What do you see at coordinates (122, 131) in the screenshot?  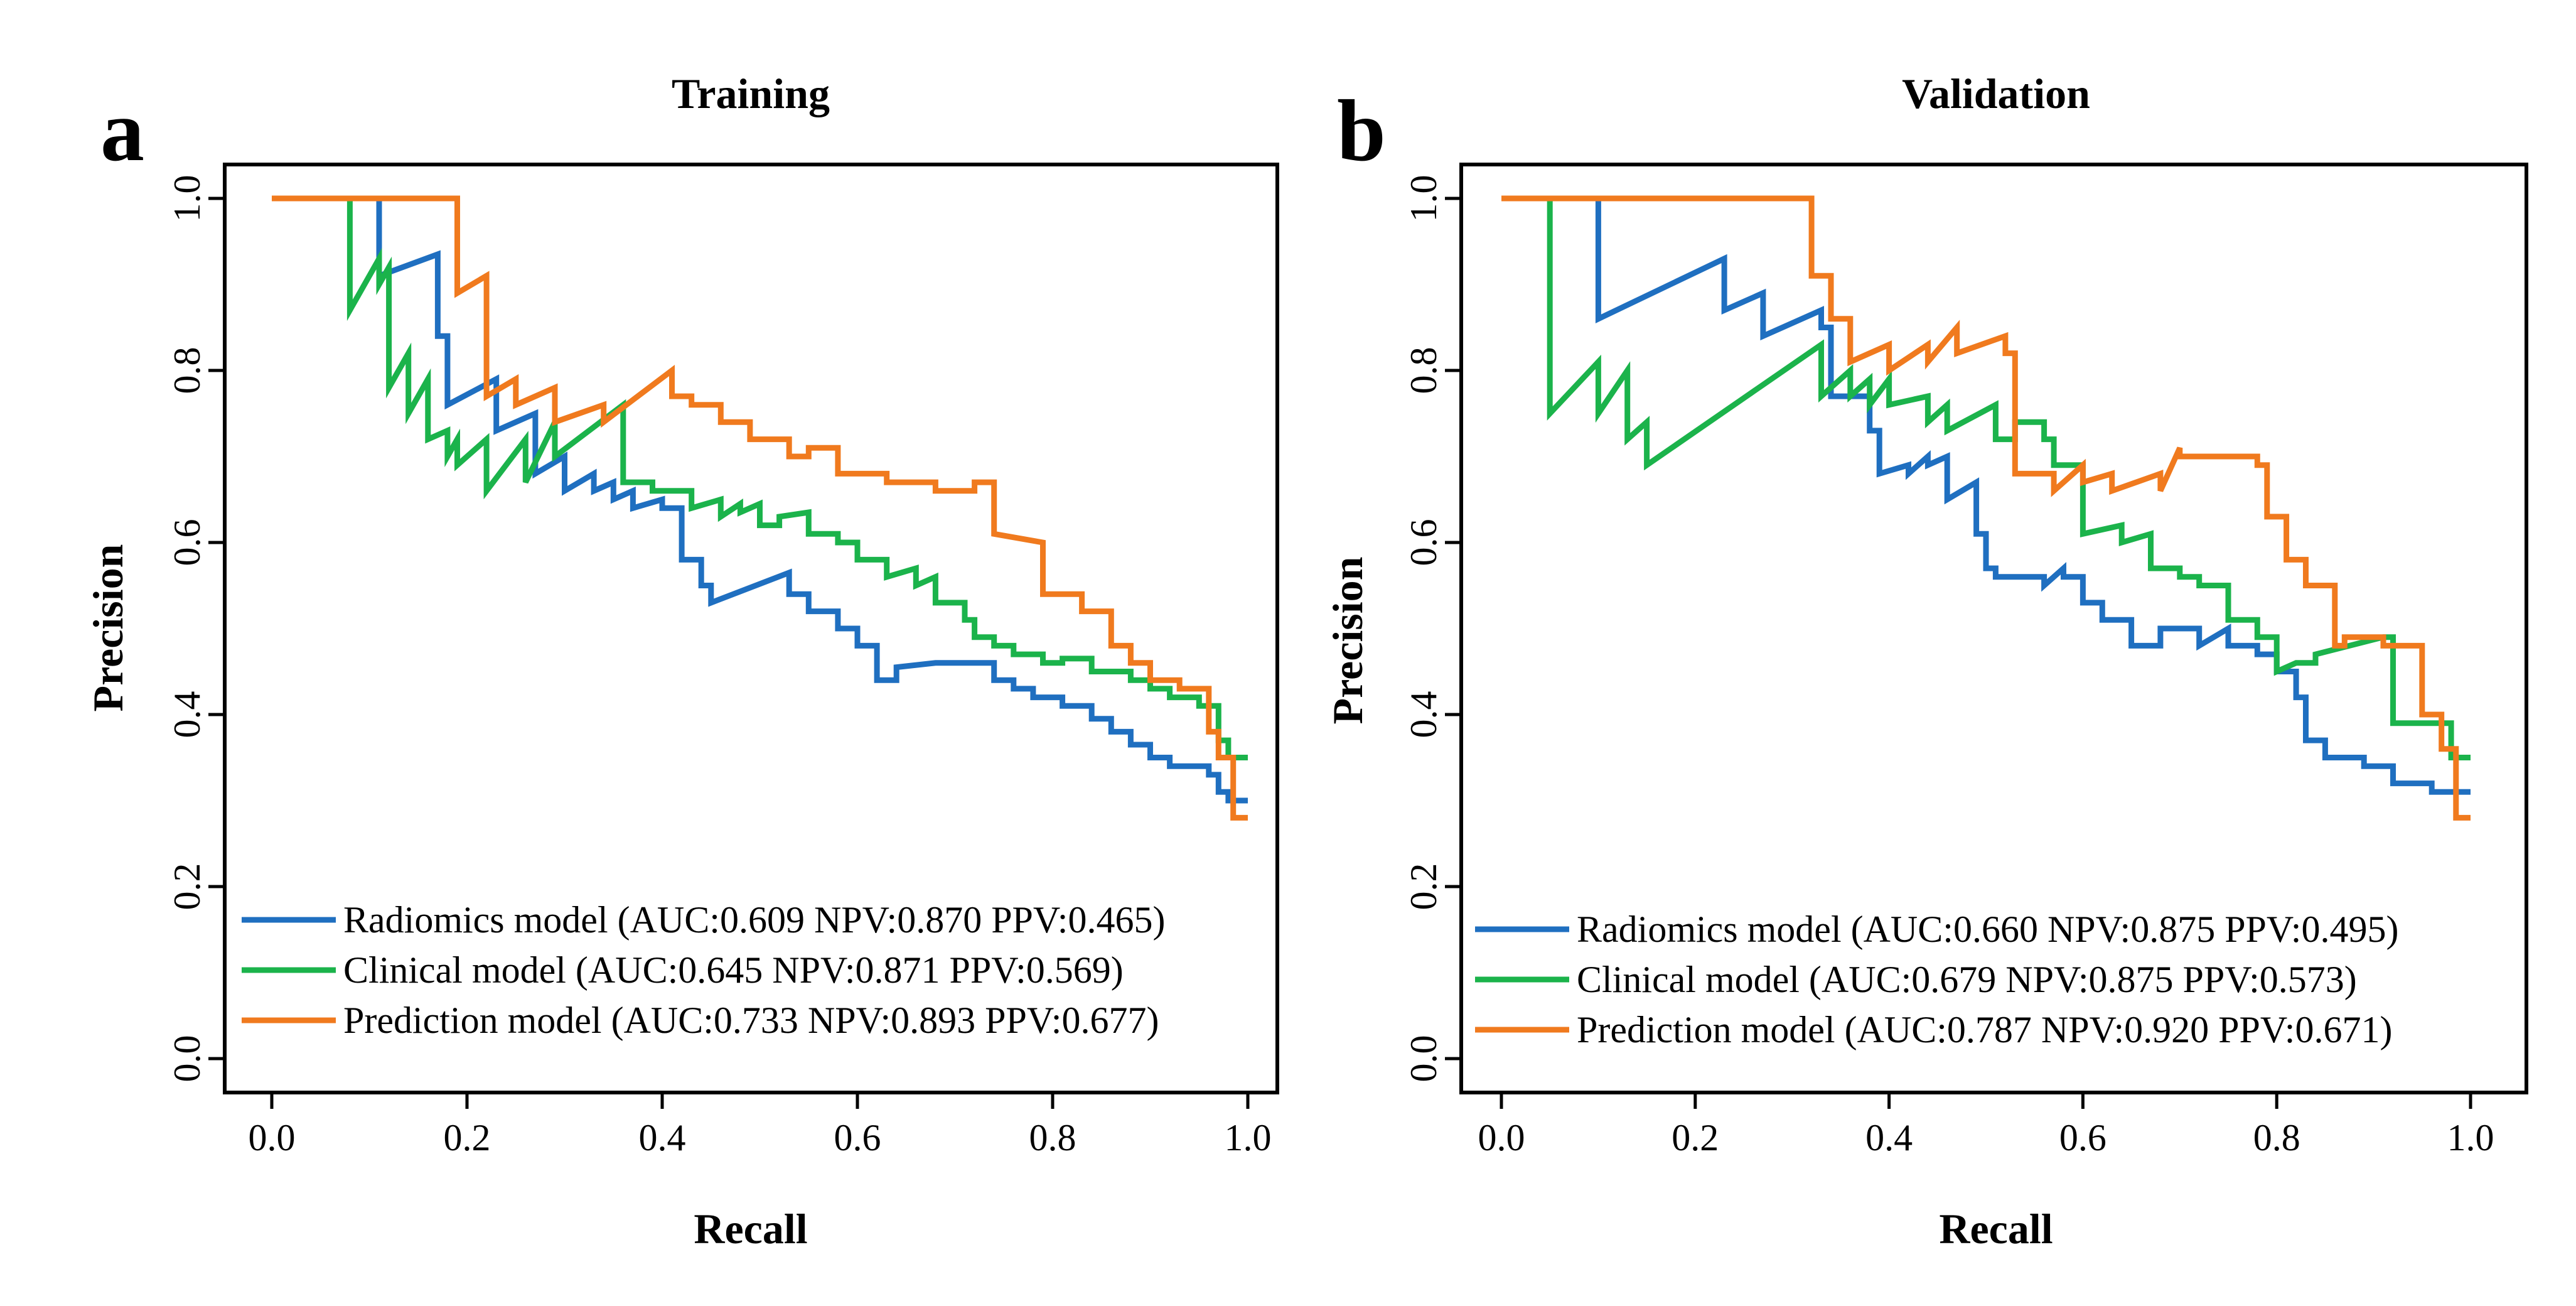 I see `panel-letter: a` at bounding box center [122, 131].